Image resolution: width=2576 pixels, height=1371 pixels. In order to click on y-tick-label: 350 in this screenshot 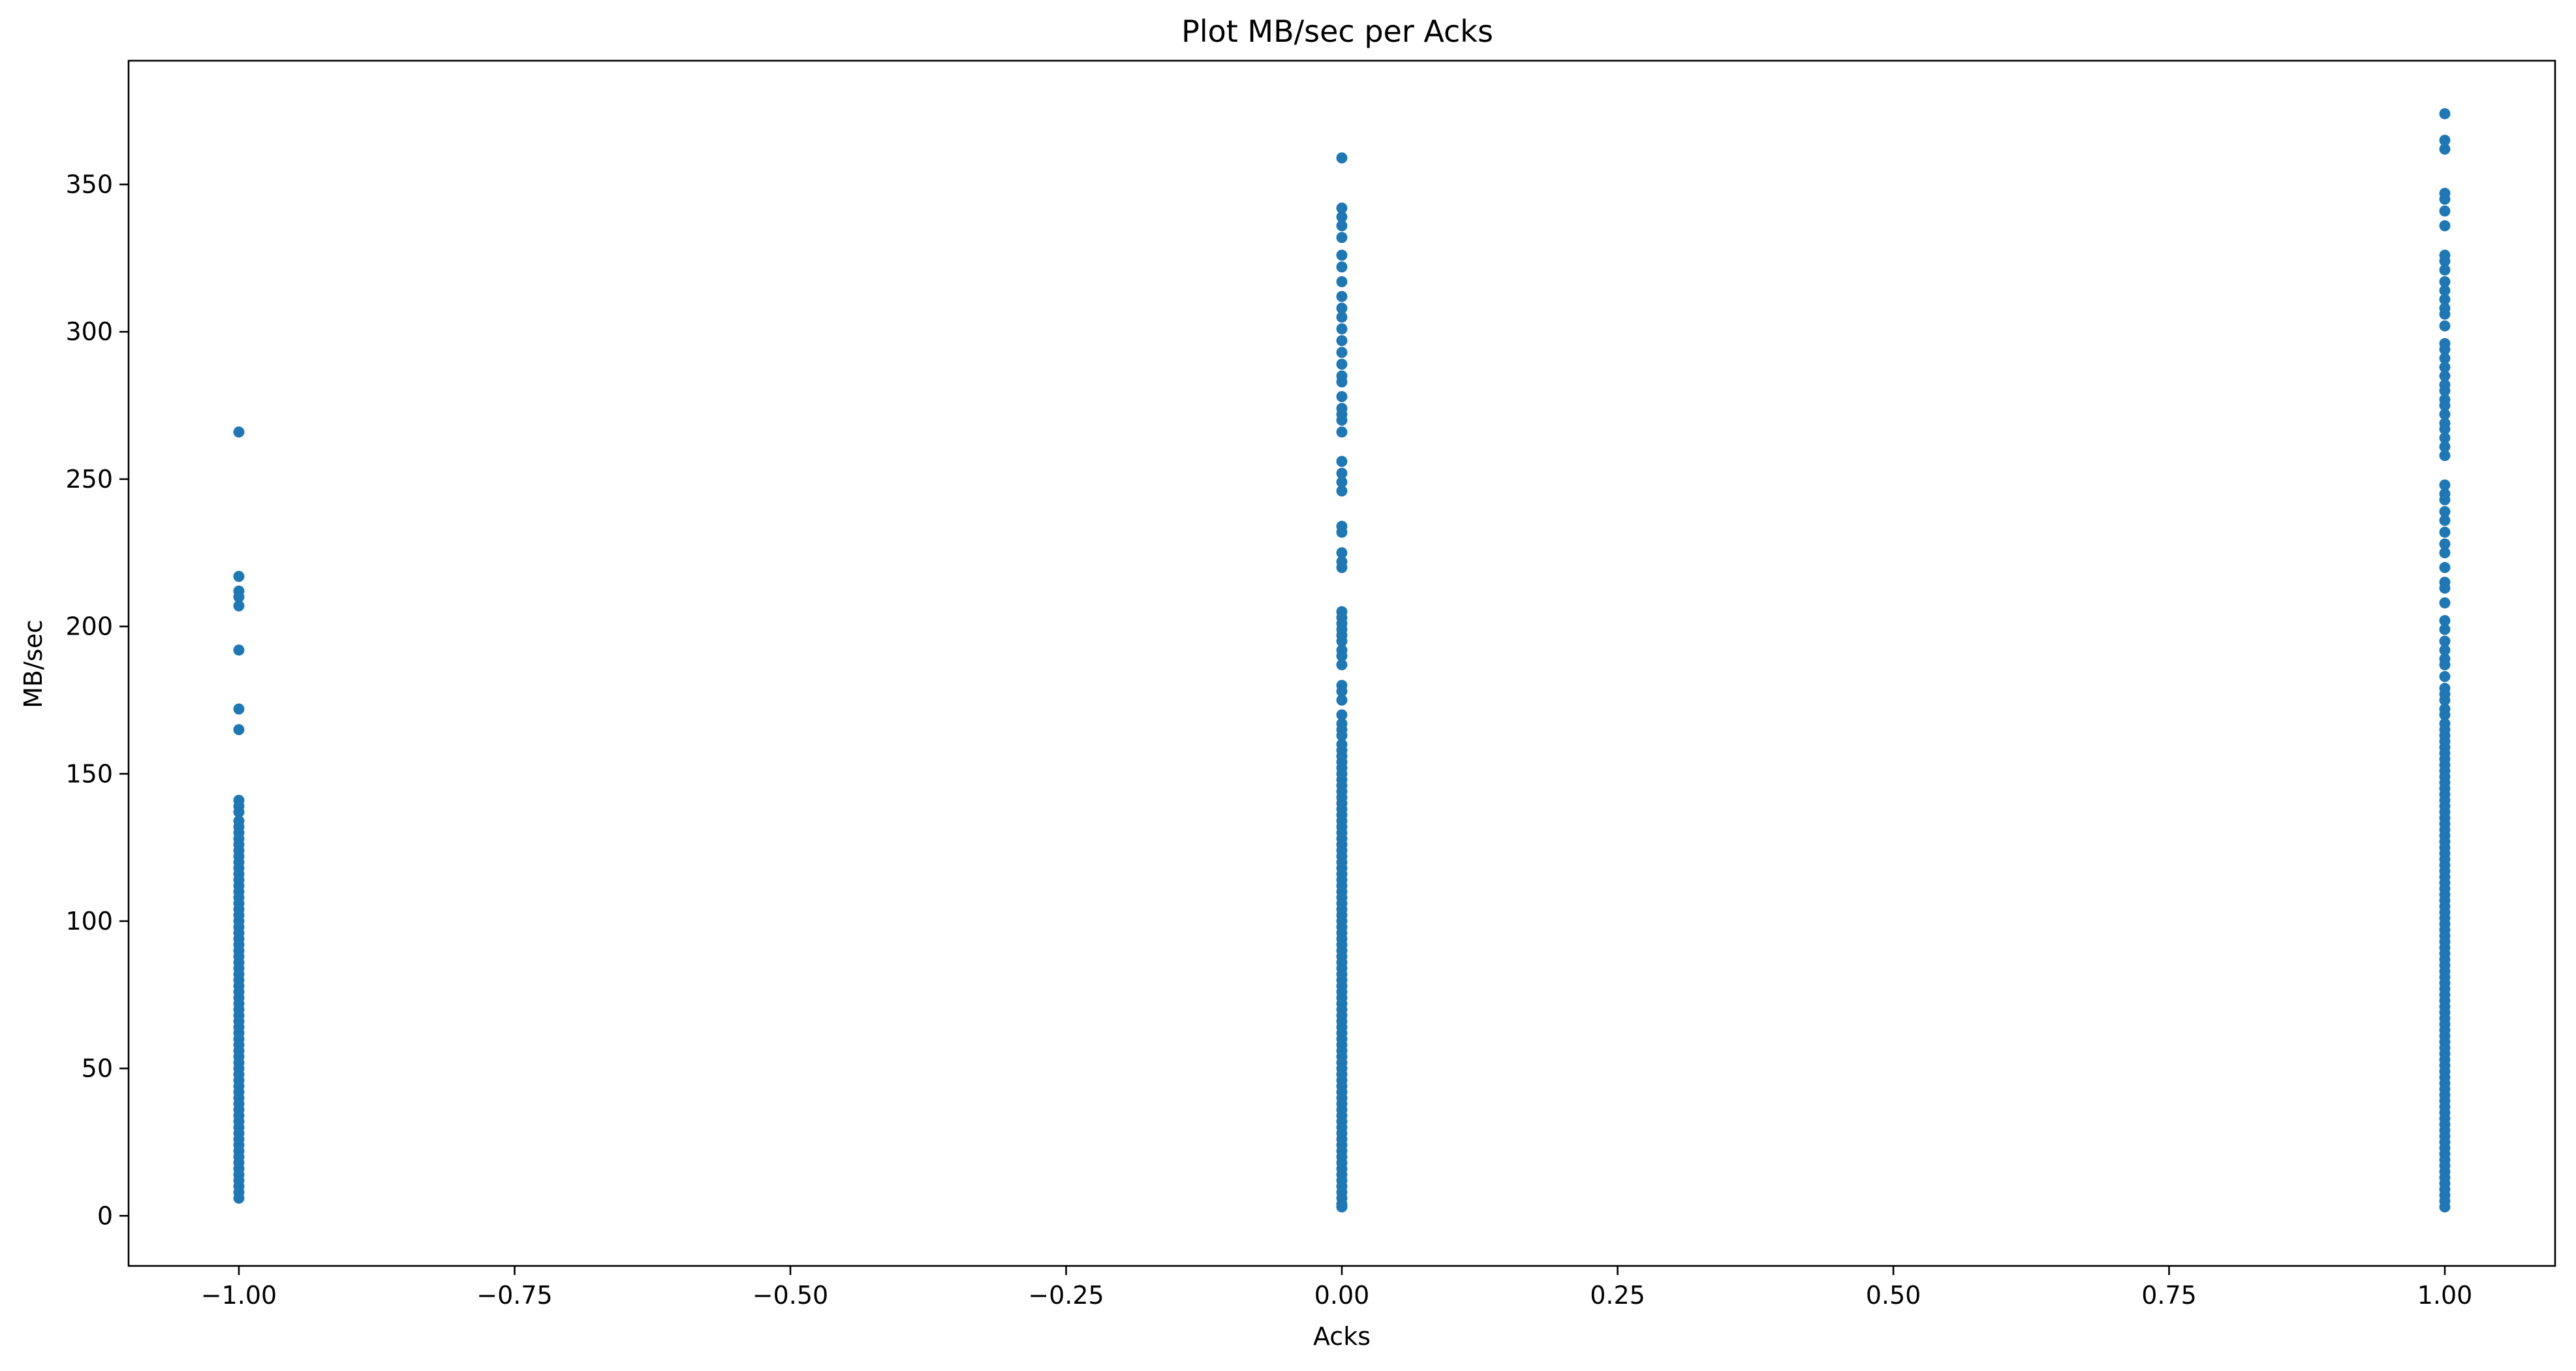, I will do `click(89, 184)`.